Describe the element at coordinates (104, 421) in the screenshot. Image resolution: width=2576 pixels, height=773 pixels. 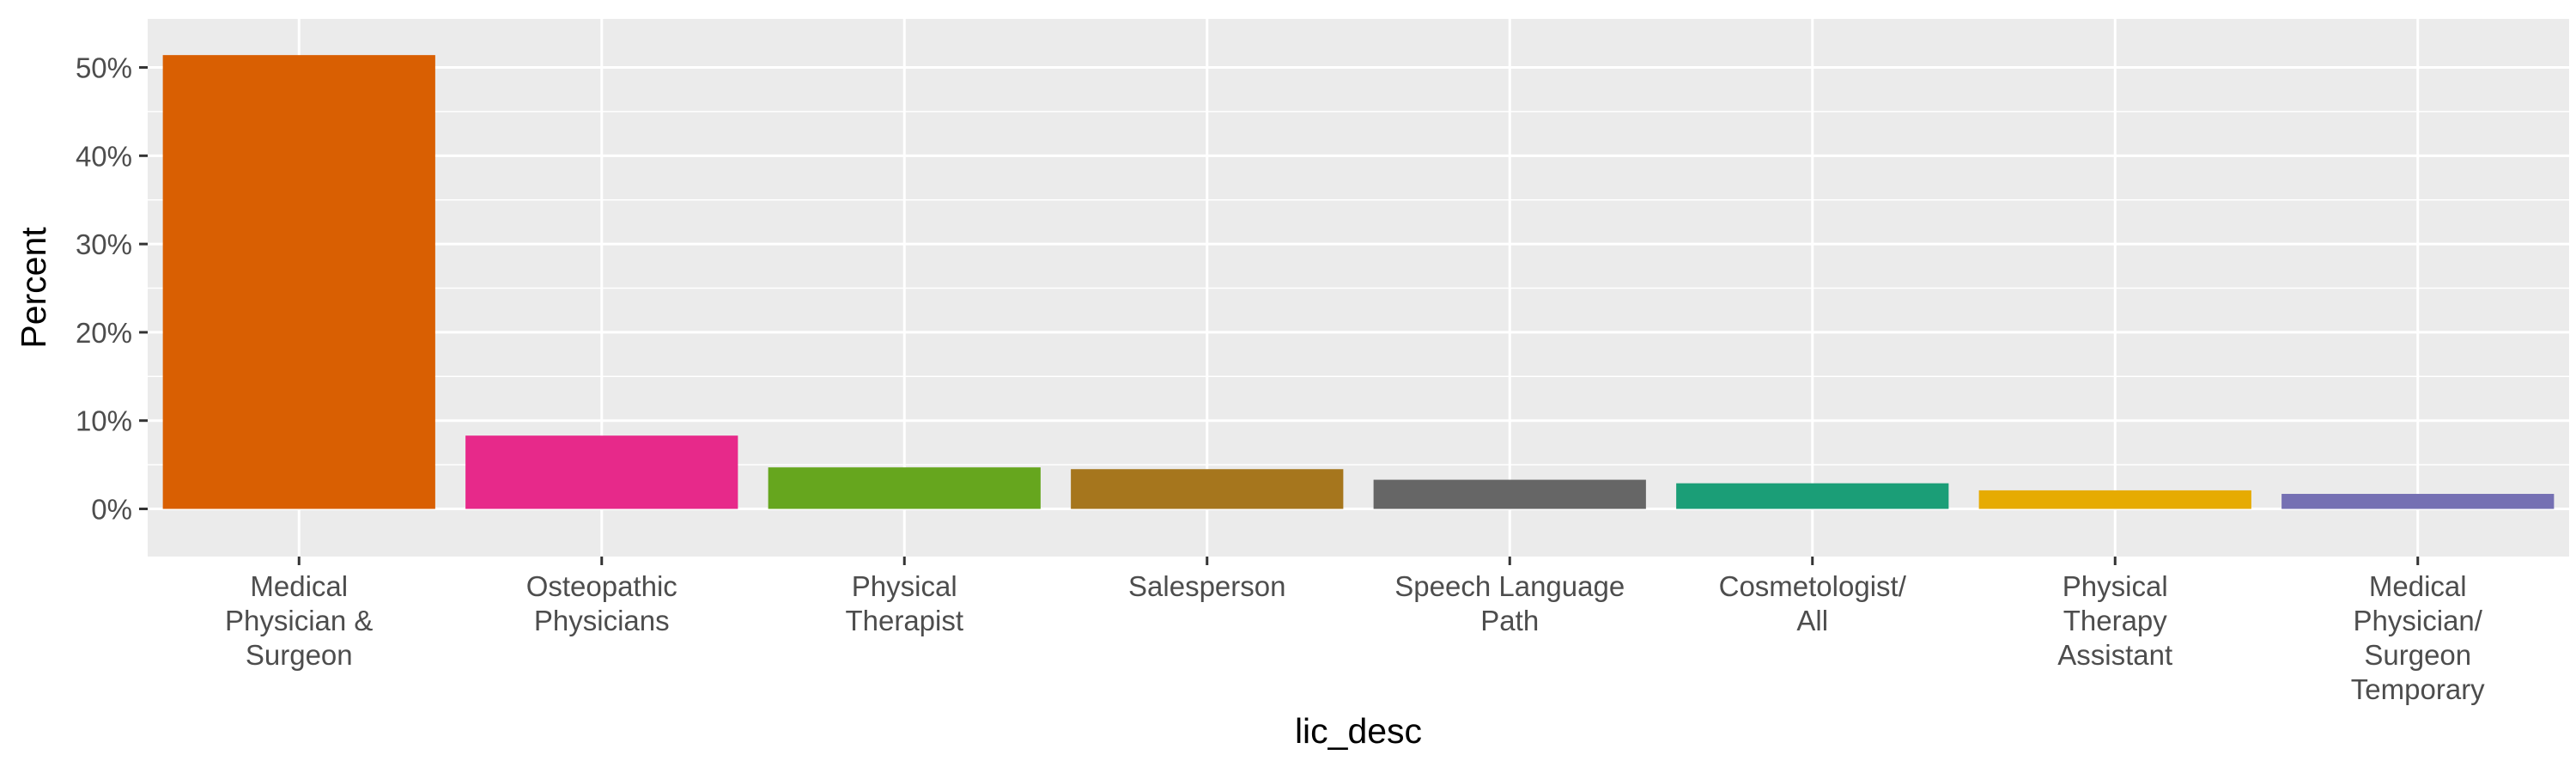
I see `y-tick-label: 10%` at that location.